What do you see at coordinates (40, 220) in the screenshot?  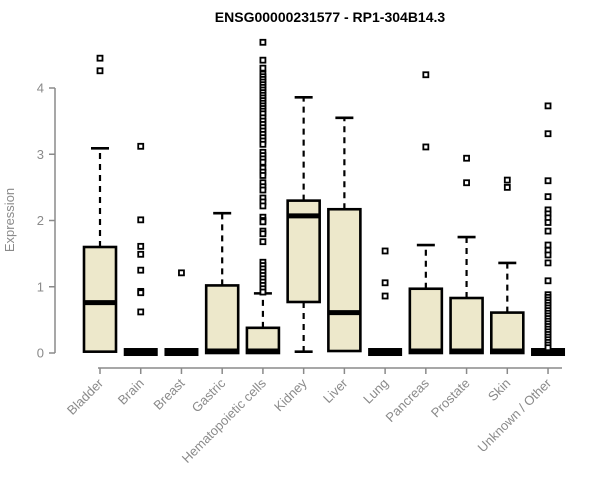 I see `y-tick-label: 2` at bounding box center [40, 220].